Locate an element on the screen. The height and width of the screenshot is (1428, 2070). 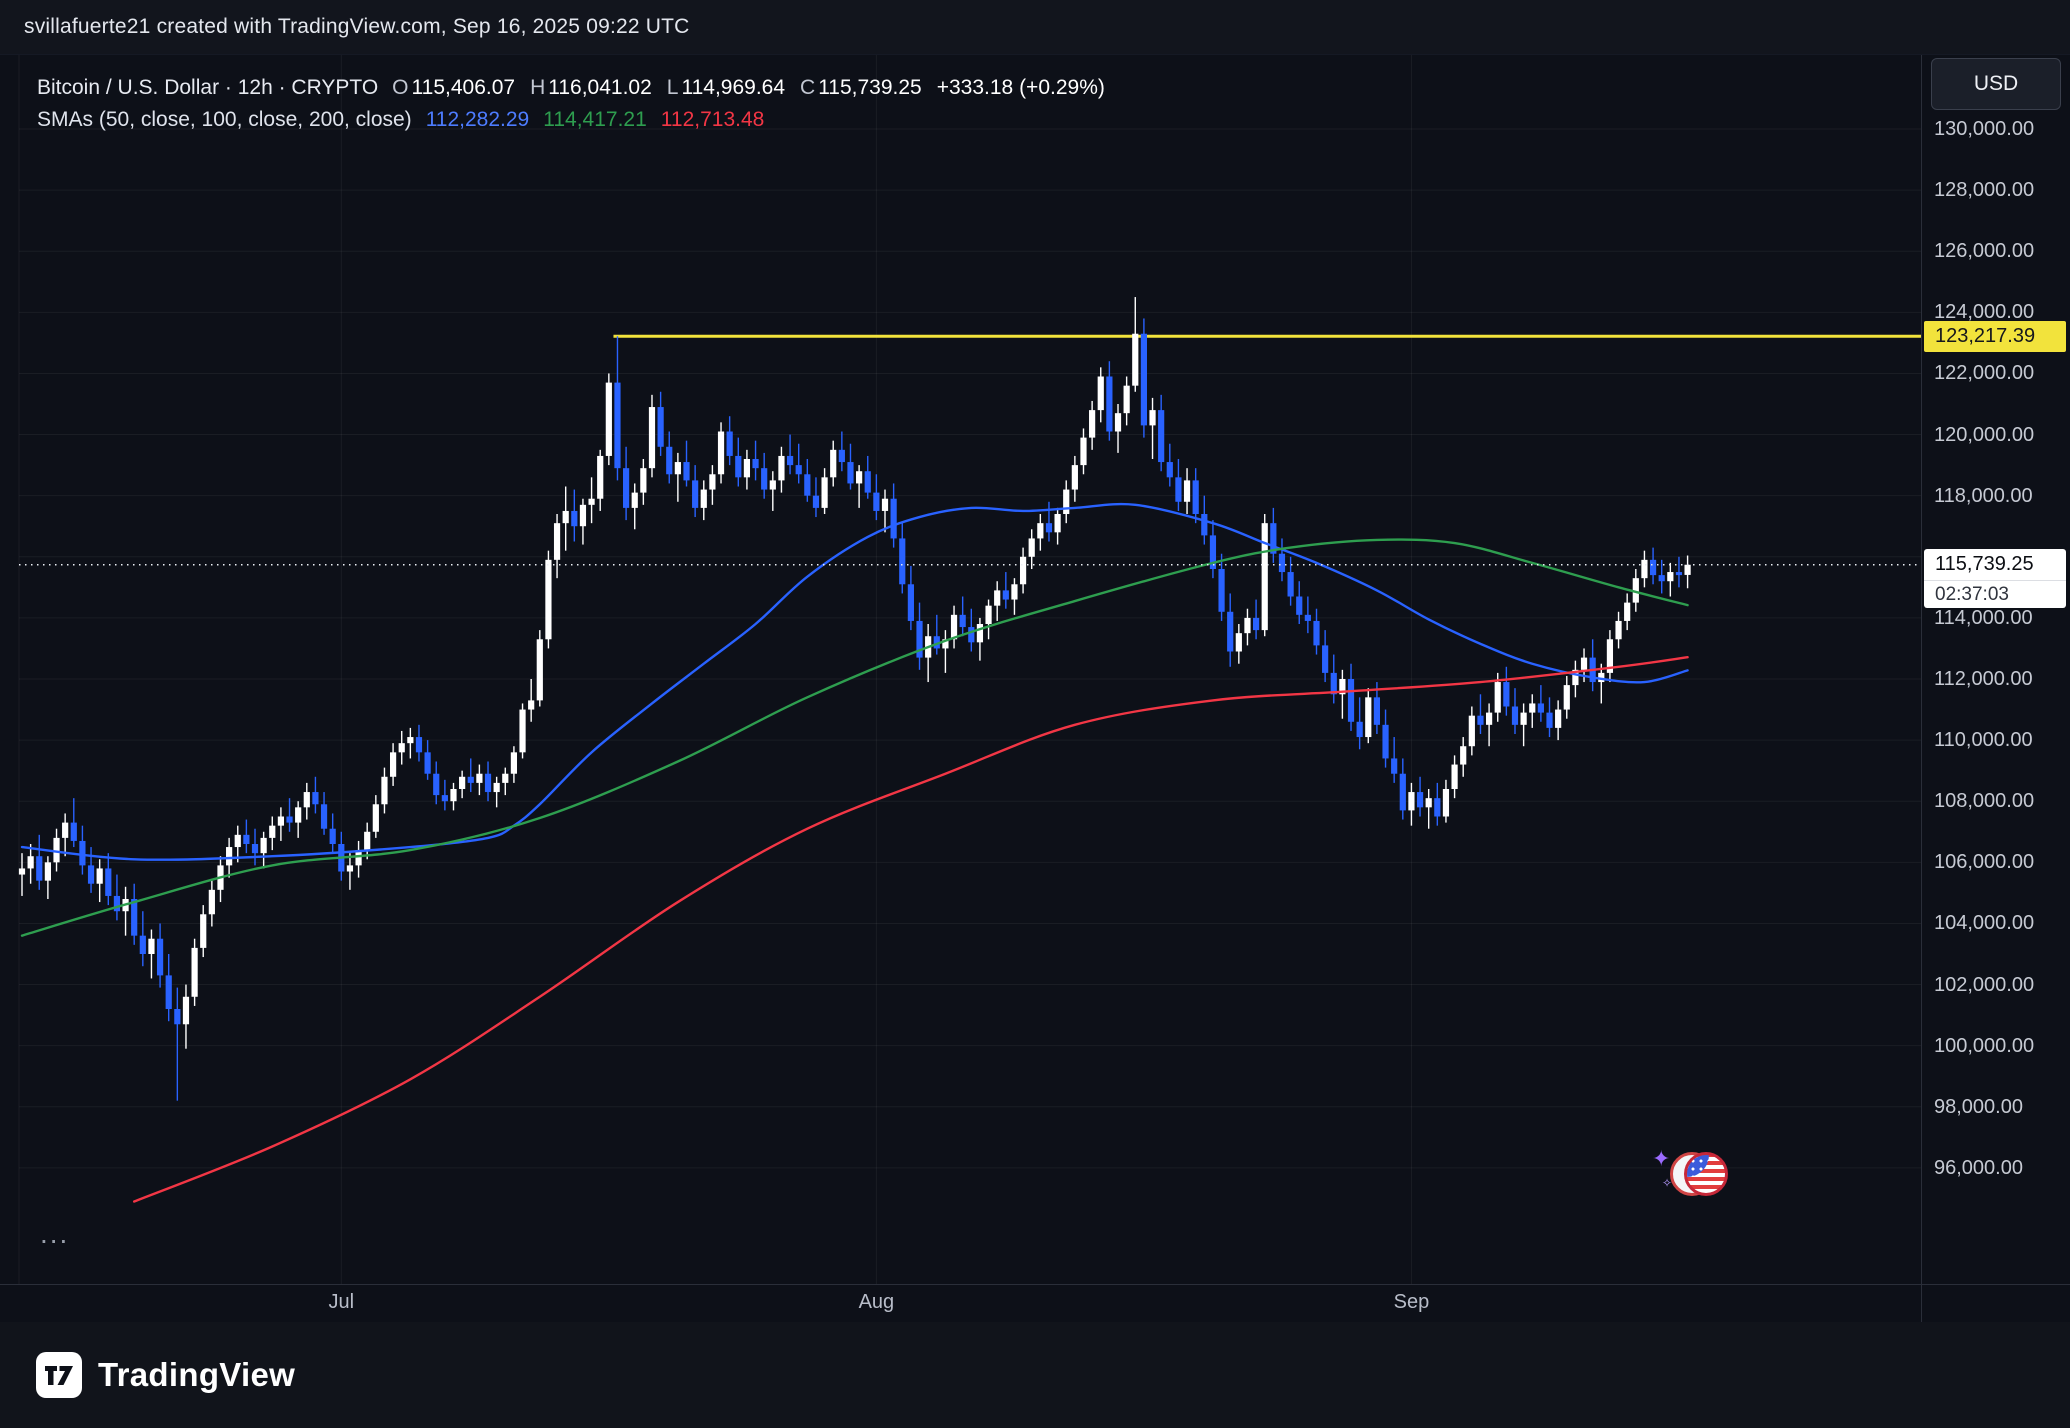
low-readout: L 114,969.64 is located at coordinates (726, 89).